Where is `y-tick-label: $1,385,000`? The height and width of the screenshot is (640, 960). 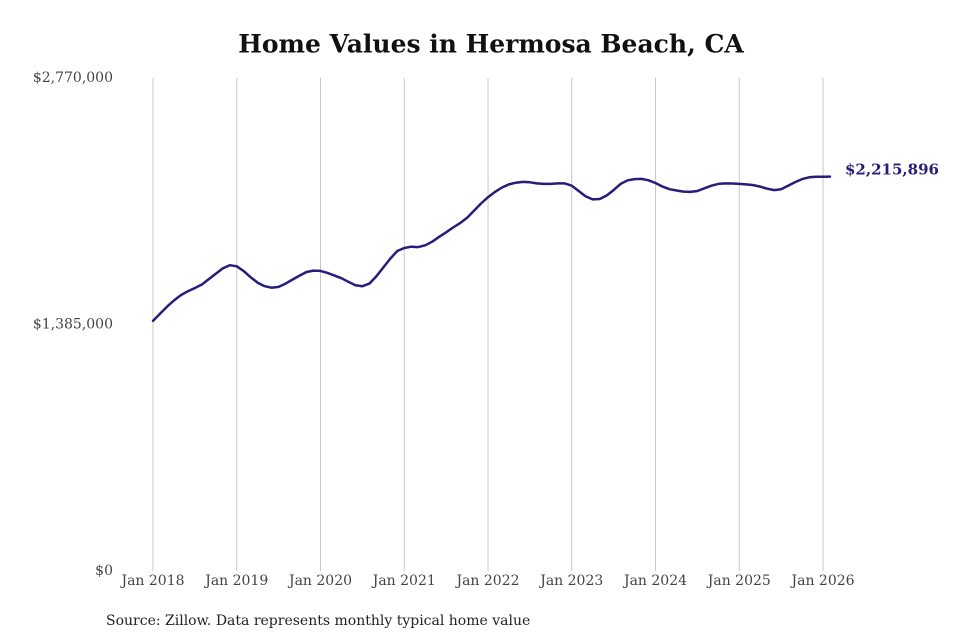 y-tick-label: $1,385,000 is located at coordinates (73, 325).